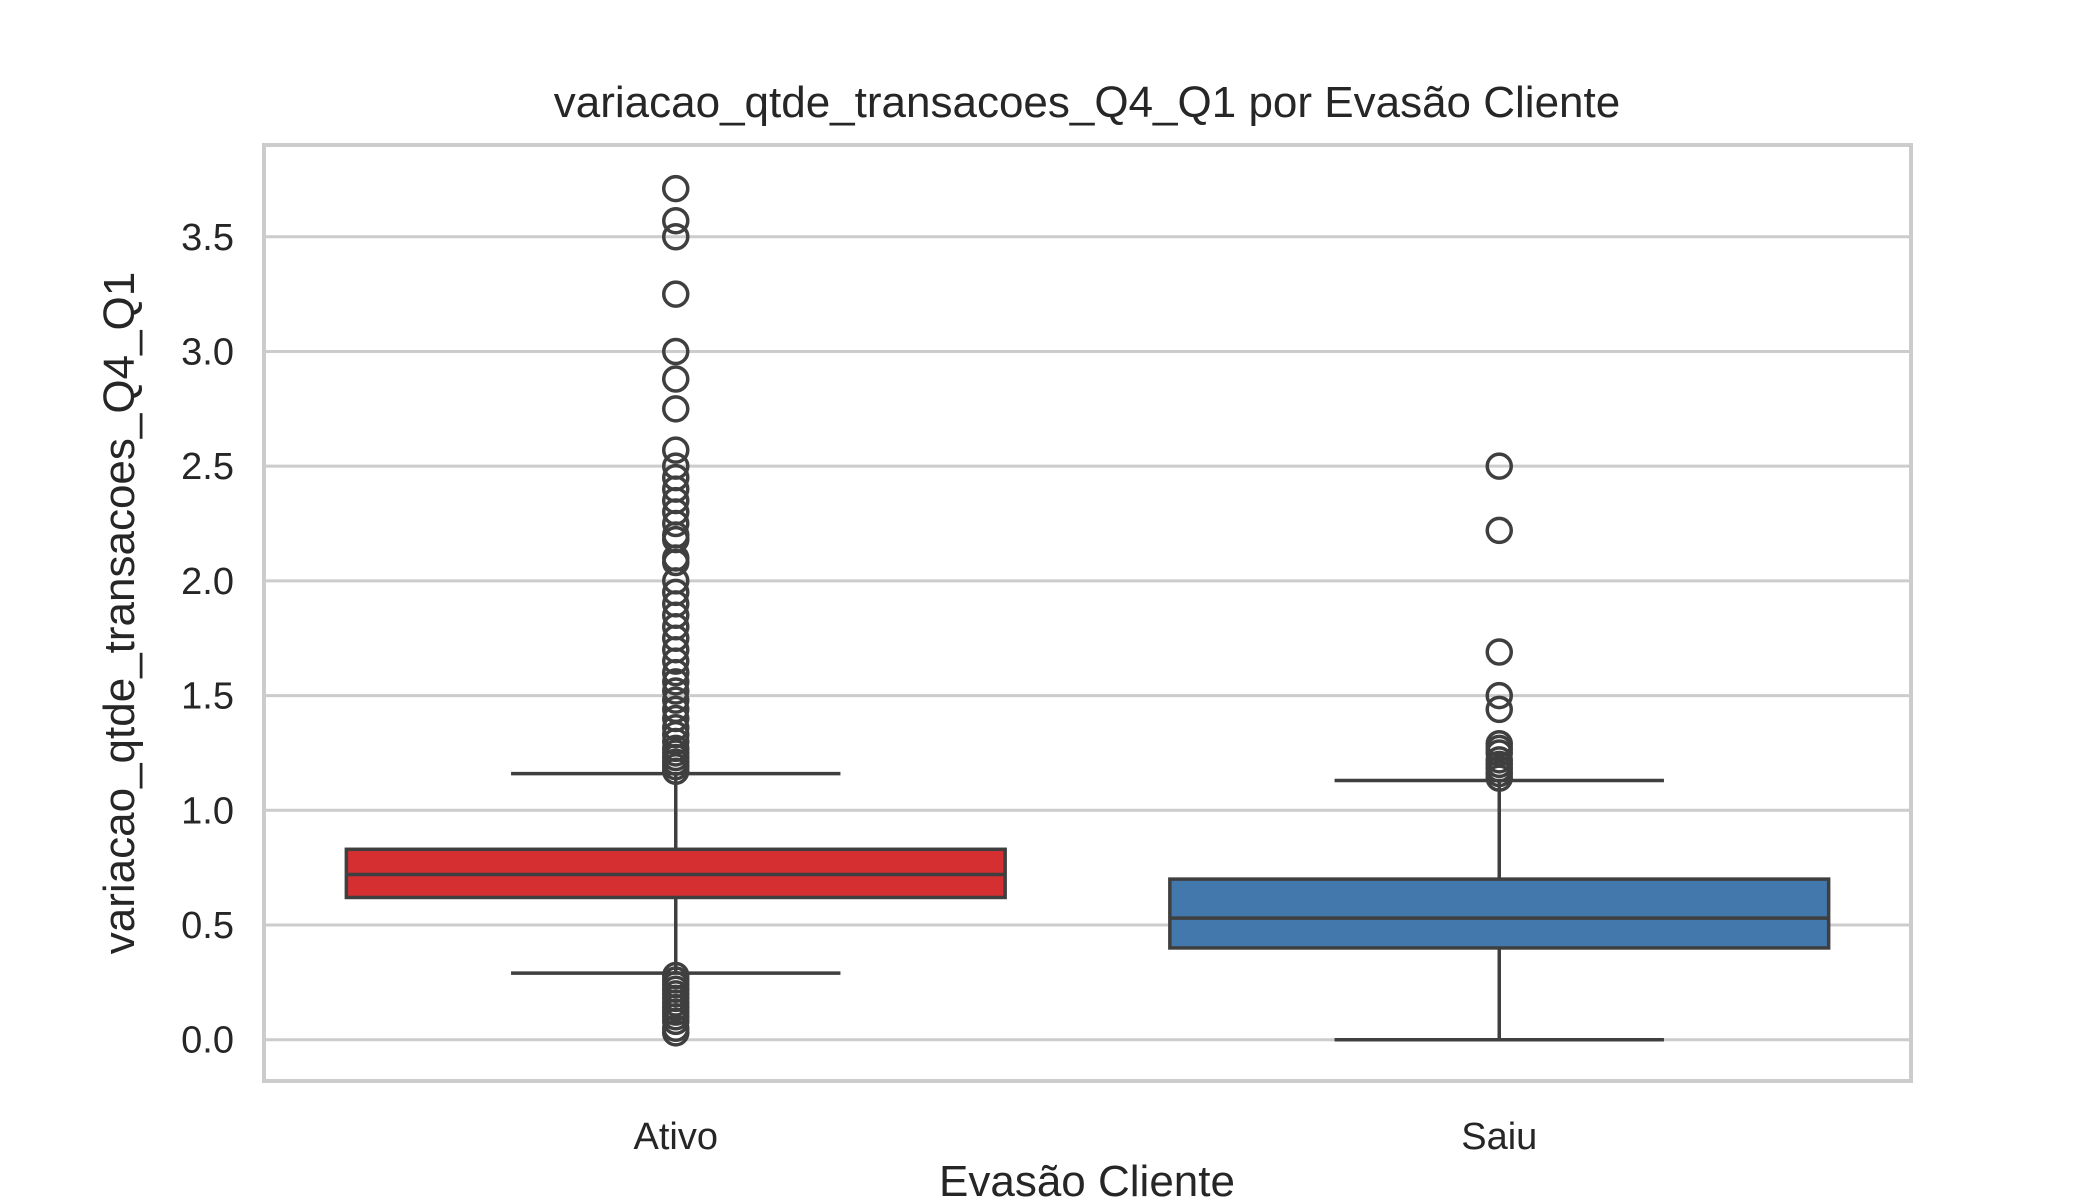 The height and width of the screenshot is (1200, 2100). What do you see at coordinates (1499, 1137) in the screenshot?
I see `x-tick-label: Saiu` at bounding box center [1499, 1137].